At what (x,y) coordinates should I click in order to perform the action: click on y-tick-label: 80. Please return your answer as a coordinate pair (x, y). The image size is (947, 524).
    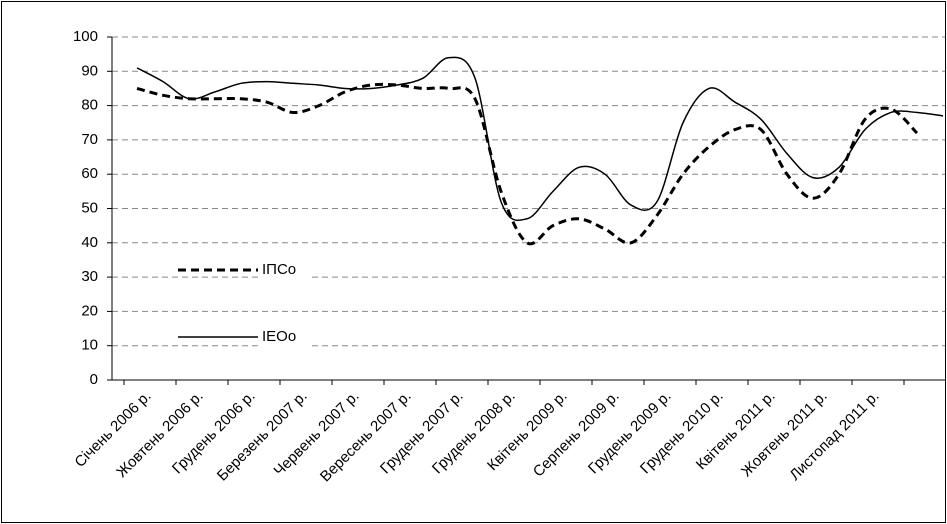
    Looking at the image, I should click on (89, 105).